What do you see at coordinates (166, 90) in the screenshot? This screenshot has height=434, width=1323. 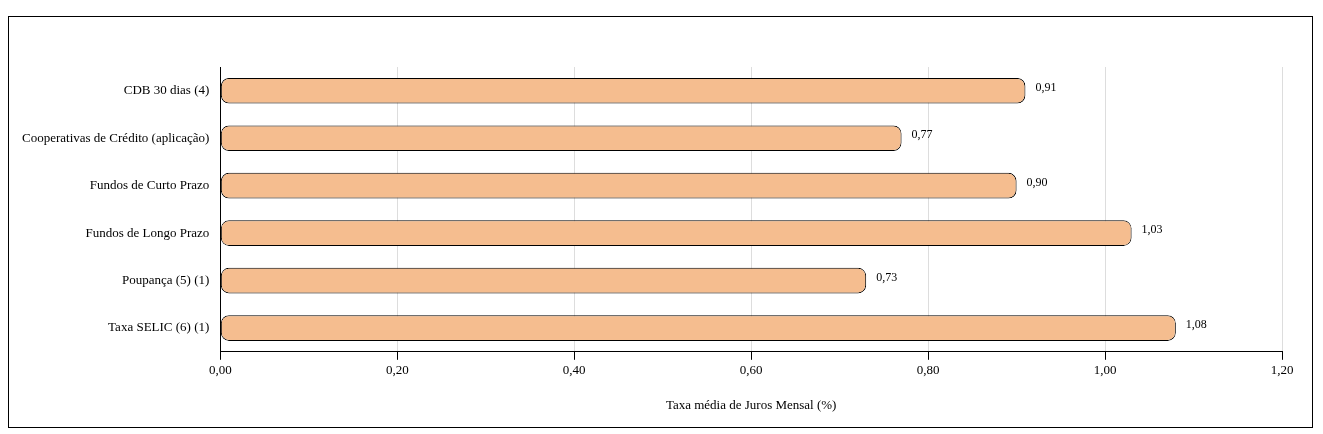 I see `y-tick-label: CDB 30 dias (4)` at bounding box center [166, 90].